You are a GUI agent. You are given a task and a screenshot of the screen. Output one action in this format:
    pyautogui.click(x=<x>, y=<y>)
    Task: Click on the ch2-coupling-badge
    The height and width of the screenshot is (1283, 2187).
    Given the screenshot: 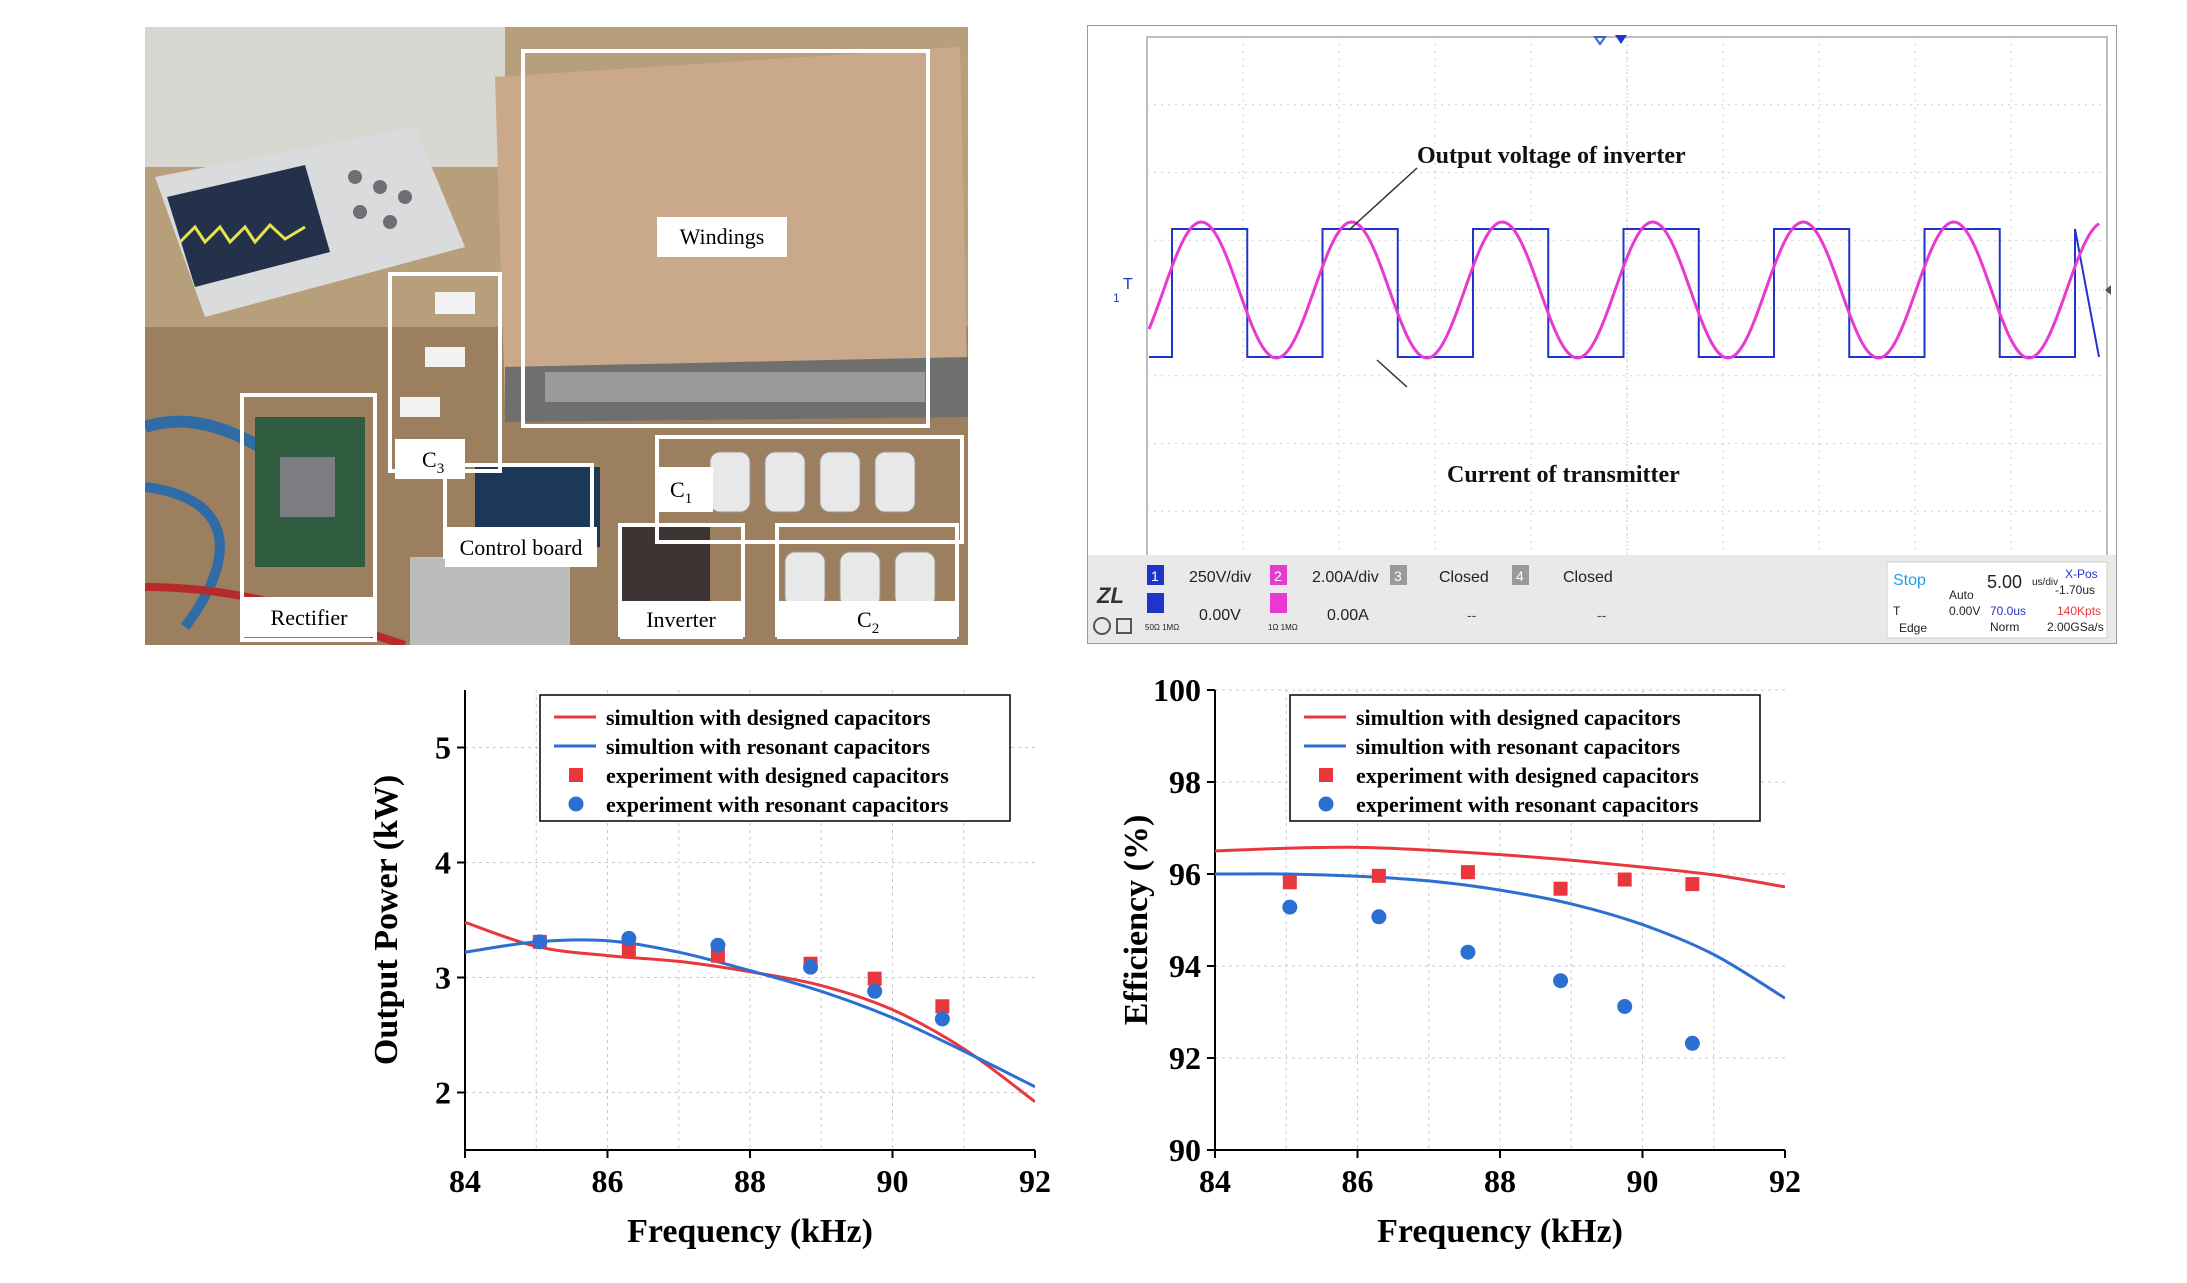 What is the action you would take?
    pyautogui.click(x=1278, y=603)
    